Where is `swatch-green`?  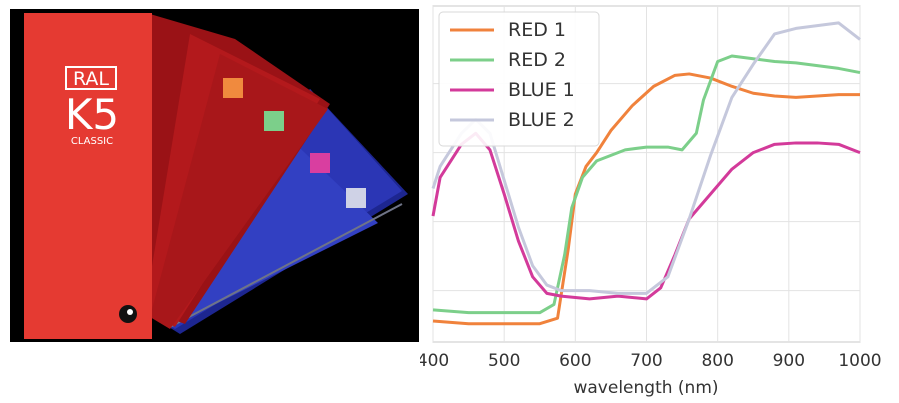 swatch-green is located at coordinates (274, 121).